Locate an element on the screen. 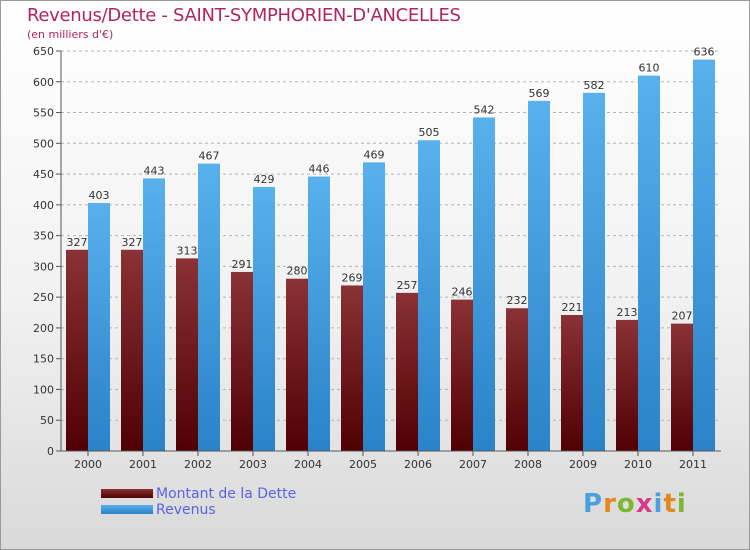 The width and height of the screenshot is (750, 550). proxiti-logo: Proxiti is located at coordinates (635, 504).